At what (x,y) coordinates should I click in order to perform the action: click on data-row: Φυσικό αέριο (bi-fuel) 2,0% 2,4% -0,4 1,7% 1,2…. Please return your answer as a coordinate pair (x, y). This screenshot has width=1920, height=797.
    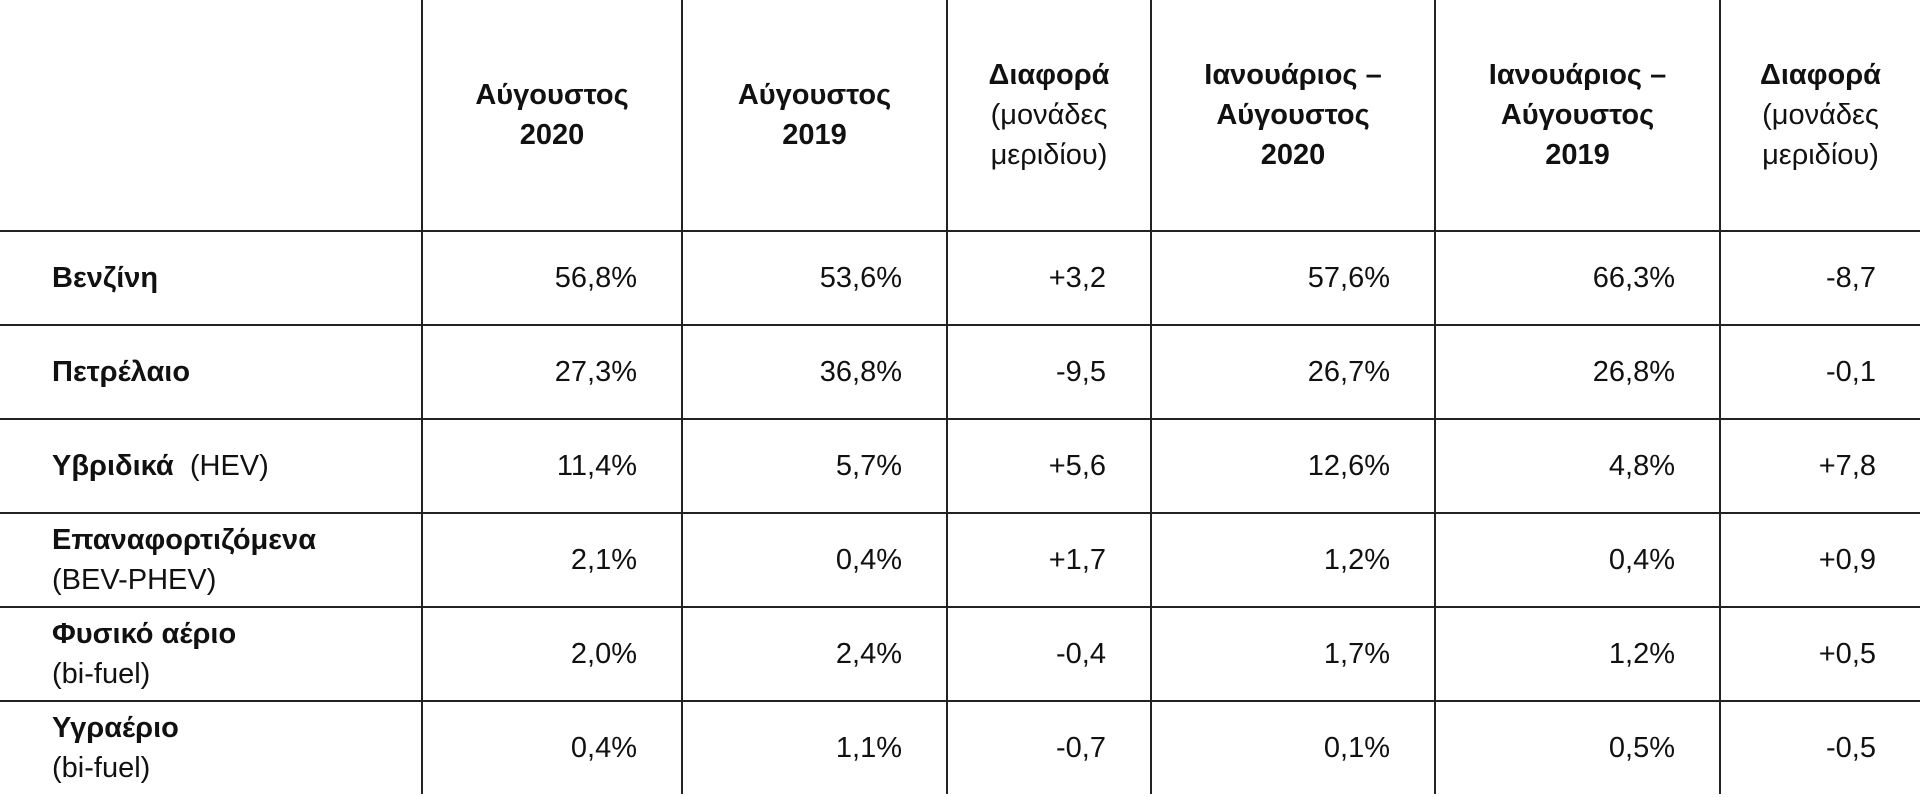
    Looking at the image, I should click on (960, 654).